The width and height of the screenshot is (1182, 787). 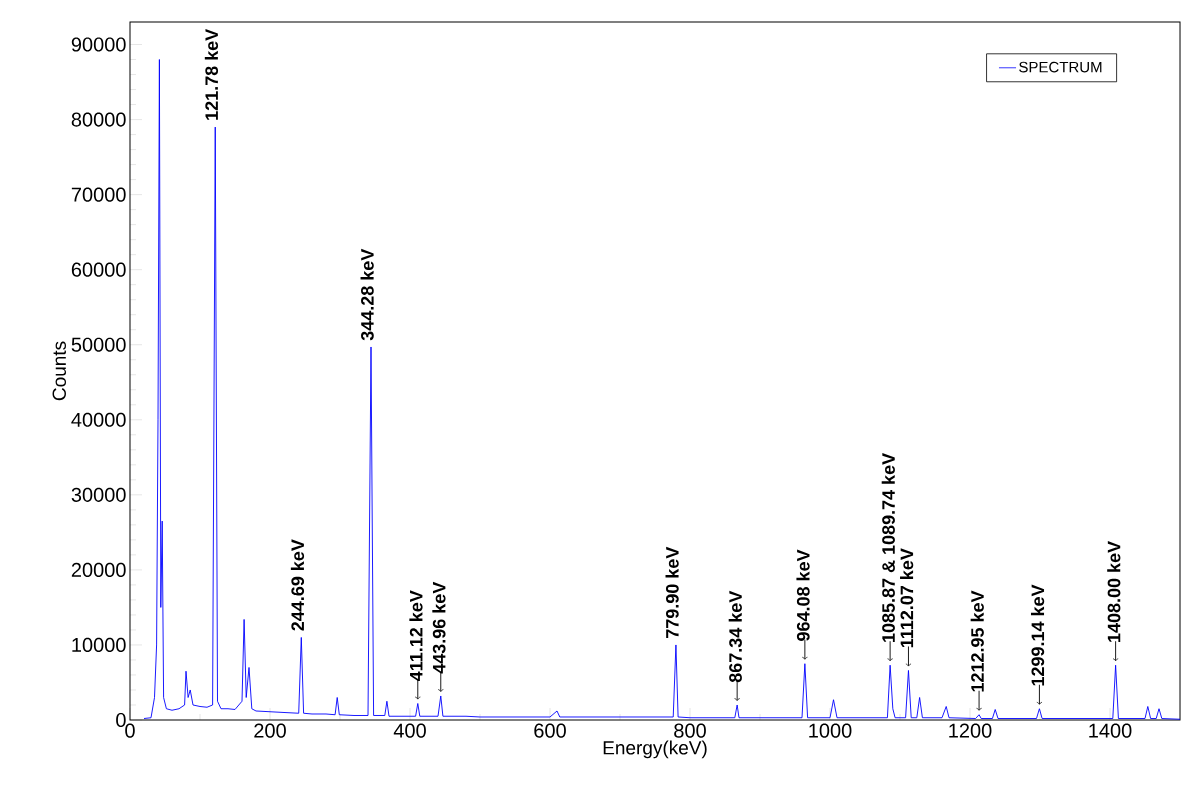 I want to click on y-tick-label: 40000, so click(x=98, y=419).